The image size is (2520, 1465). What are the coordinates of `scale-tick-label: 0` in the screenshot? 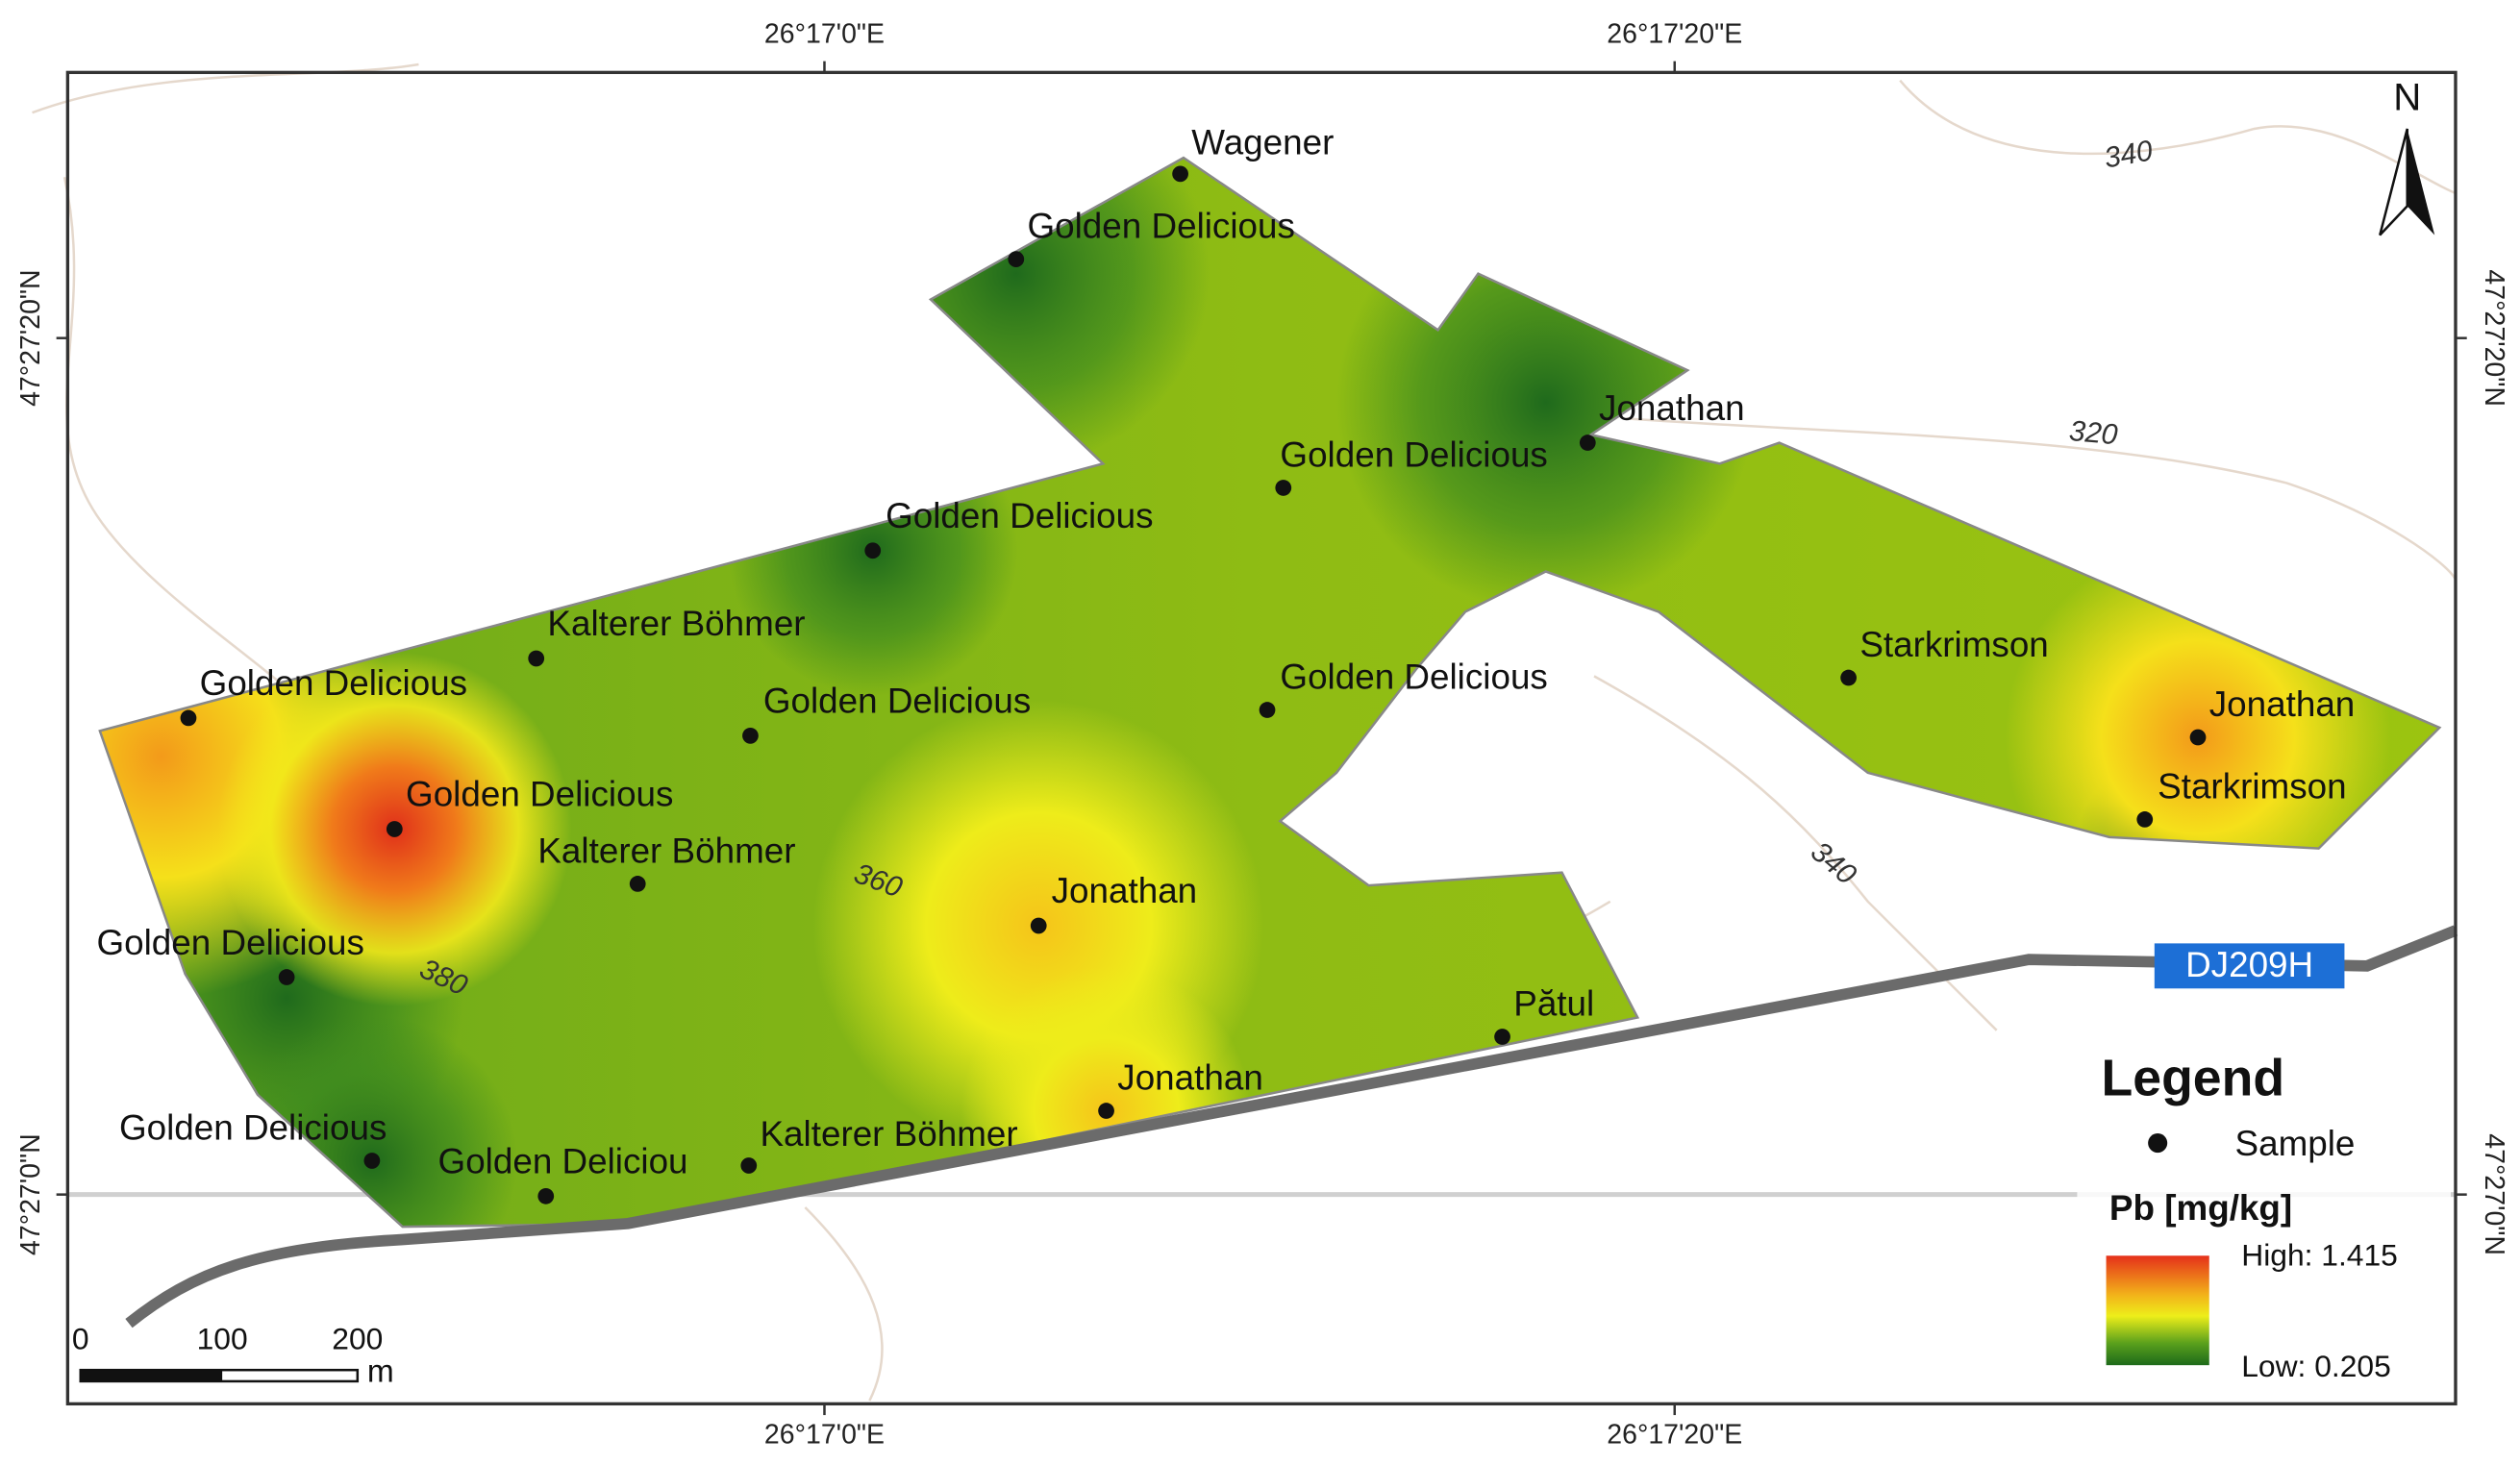 It's located at (80, 1338).